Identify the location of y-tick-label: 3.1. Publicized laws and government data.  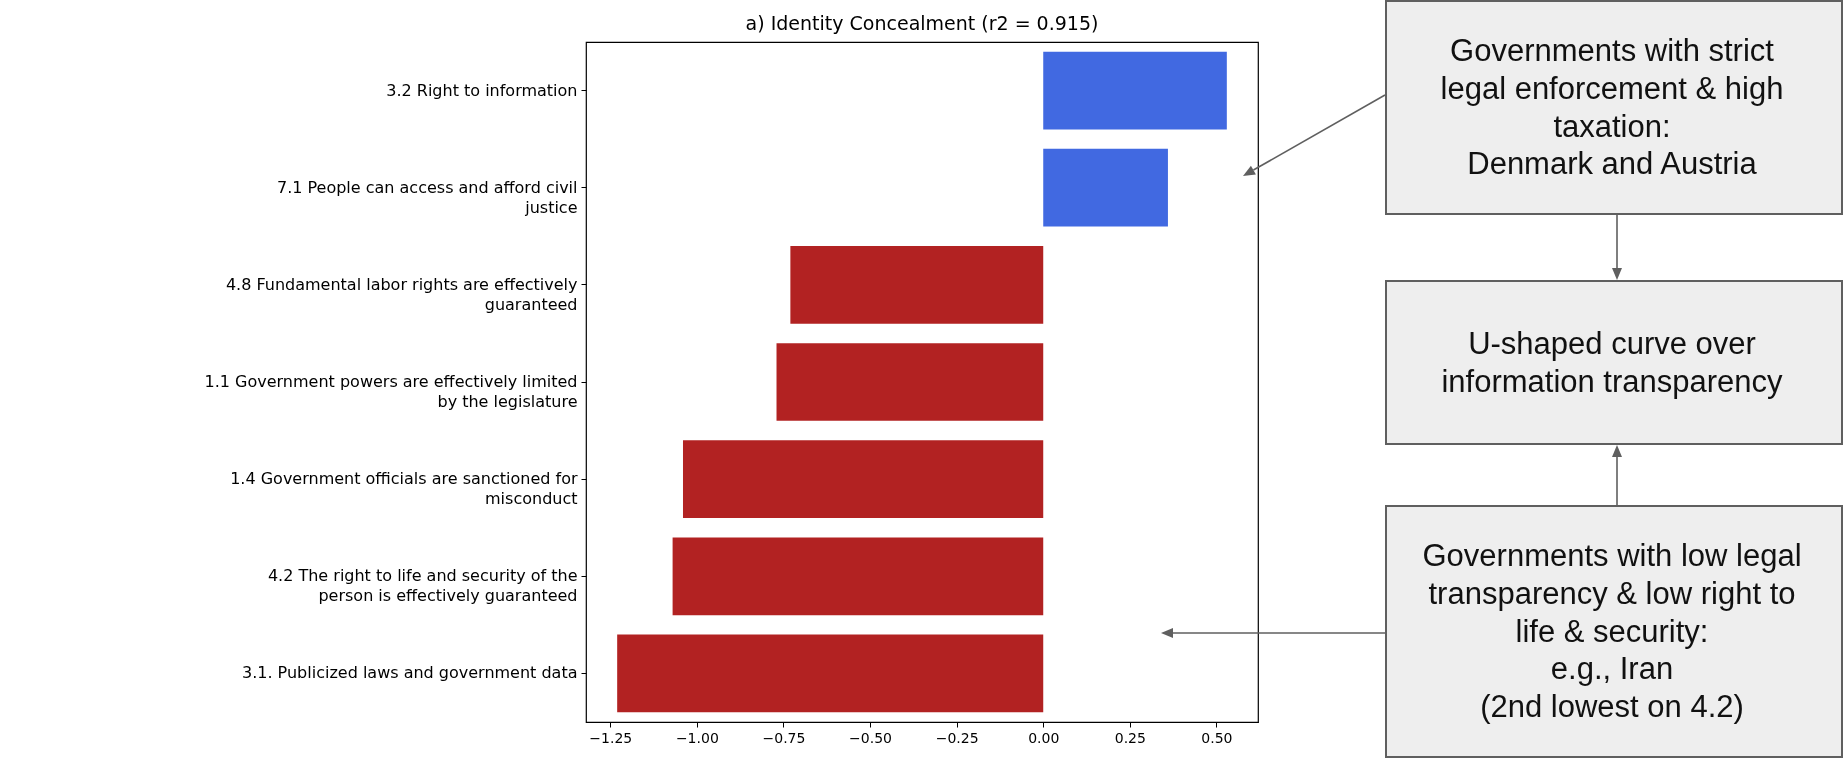
(409, 673).